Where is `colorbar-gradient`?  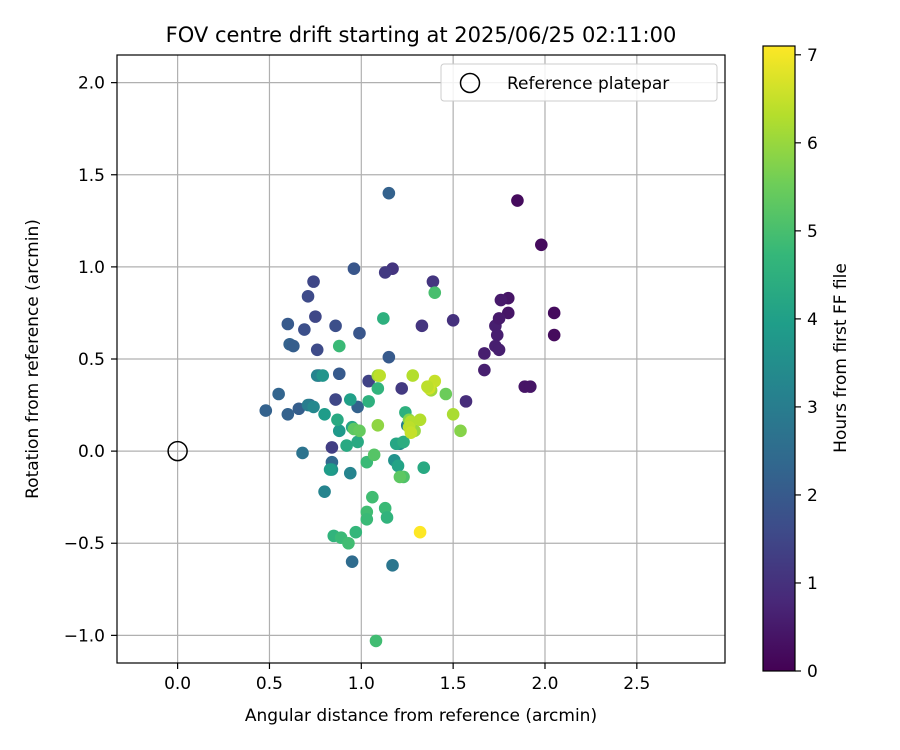 colorbar-gradient is located at coordinates (779, 358).